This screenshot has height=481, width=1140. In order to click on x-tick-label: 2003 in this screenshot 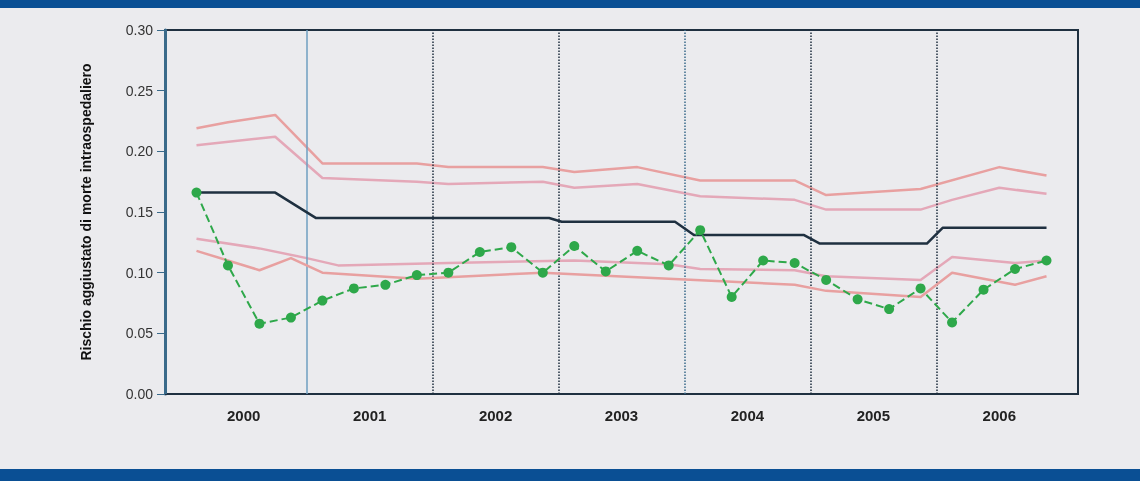, I will do `click(621, 415)`.